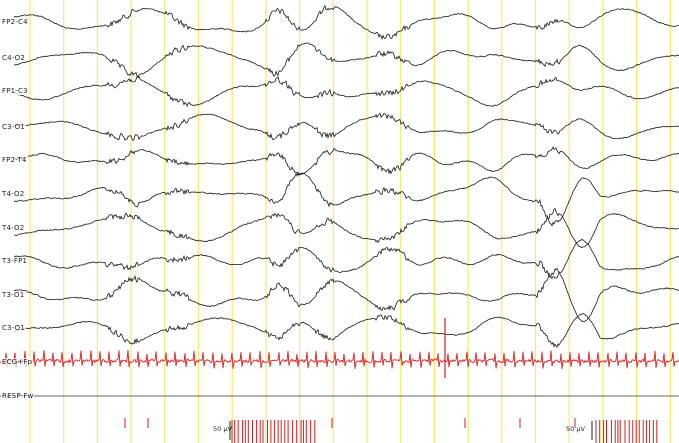 The width and height of the screenshot is (679, 443). Describe the element at coordinates (14, 58) in the screenshot. I see `channel-label: C4-O2` at that location.